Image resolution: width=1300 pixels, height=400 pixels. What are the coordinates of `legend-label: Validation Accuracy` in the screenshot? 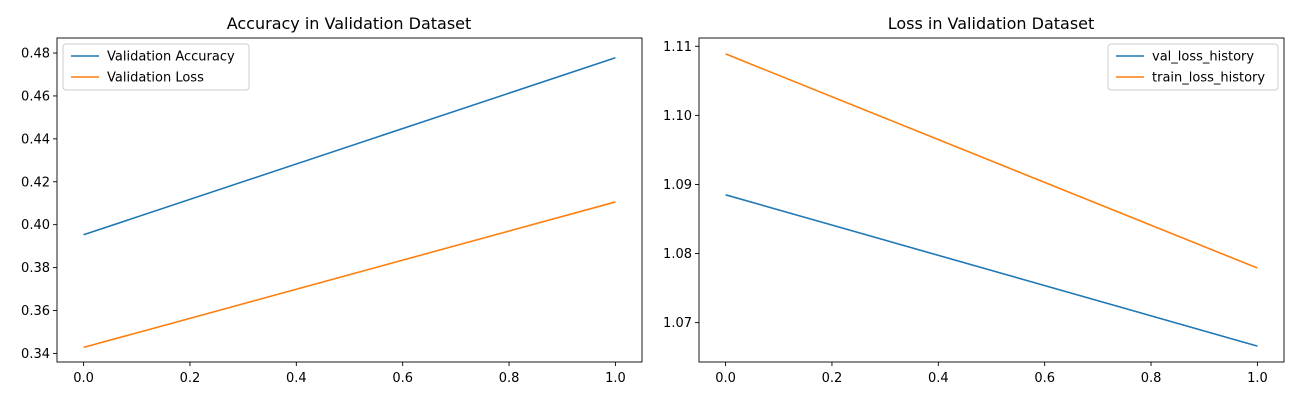 It's located at (171, 57).